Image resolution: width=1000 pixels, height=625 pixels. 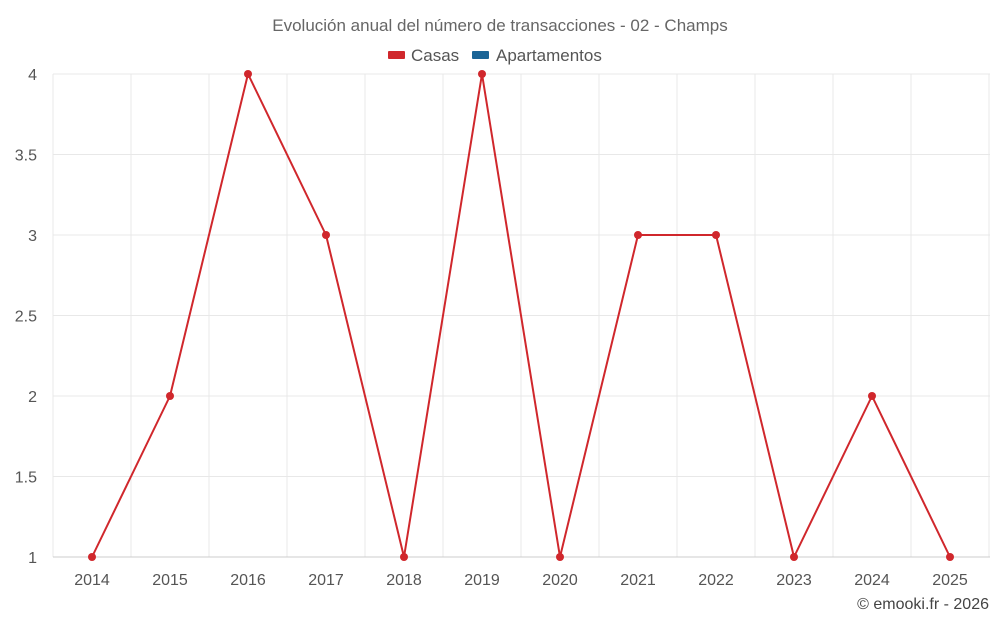 What do you see at coordinates (326, 580) in the screenshot?
I see `x-tick-label: 2017` at bounding box center [326, 580].